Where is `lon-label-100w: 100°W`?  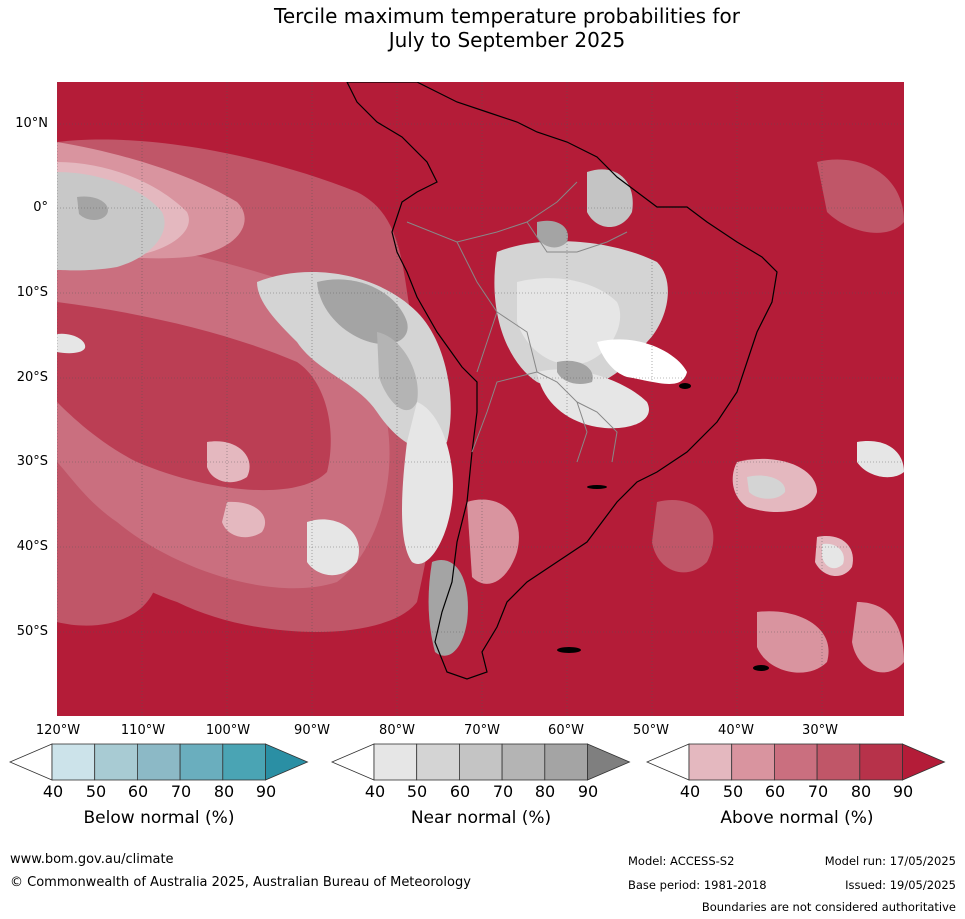
lon-label-100w: 100°W is located at coordinates (228, 730).